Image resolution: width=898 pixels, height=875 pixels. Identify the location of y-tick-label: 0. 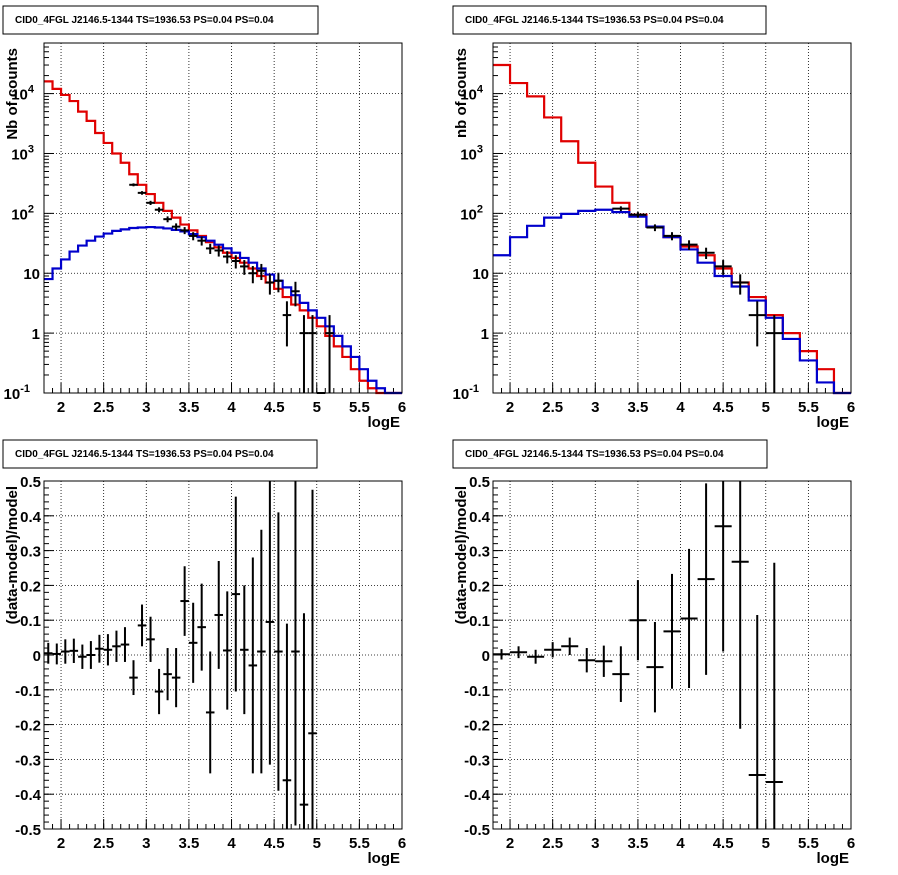
(486, 656).